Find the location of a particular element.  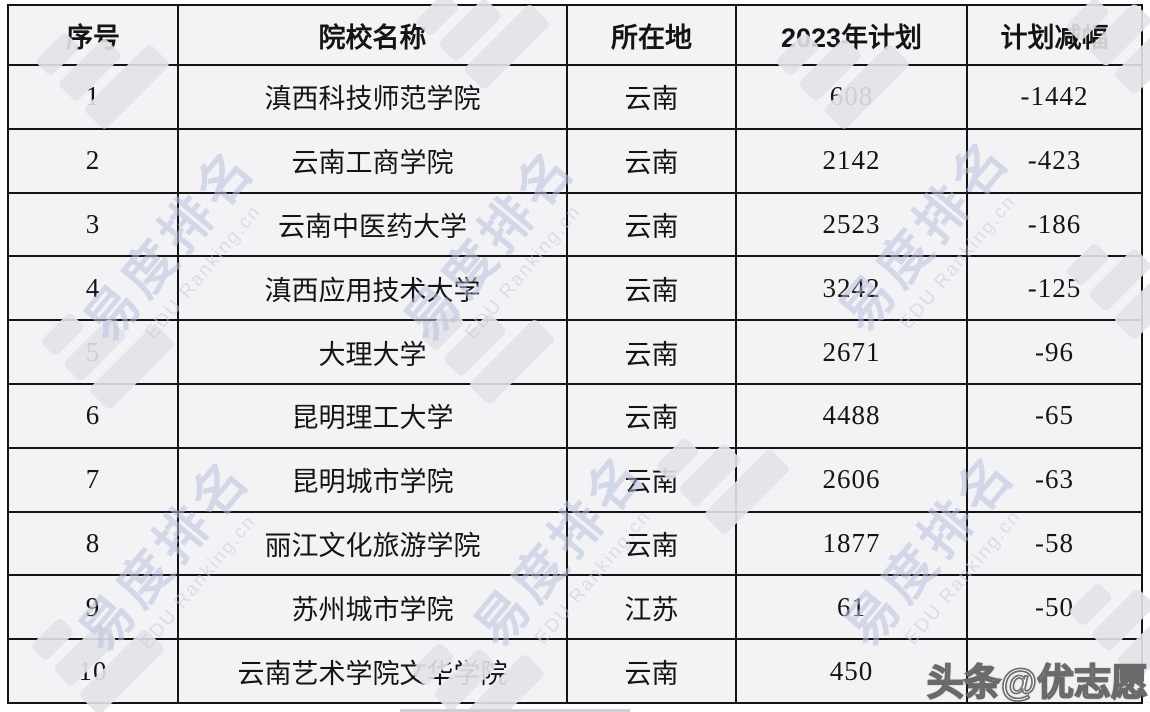

cell-plan: 2606 is located at coordinates (851, 479).